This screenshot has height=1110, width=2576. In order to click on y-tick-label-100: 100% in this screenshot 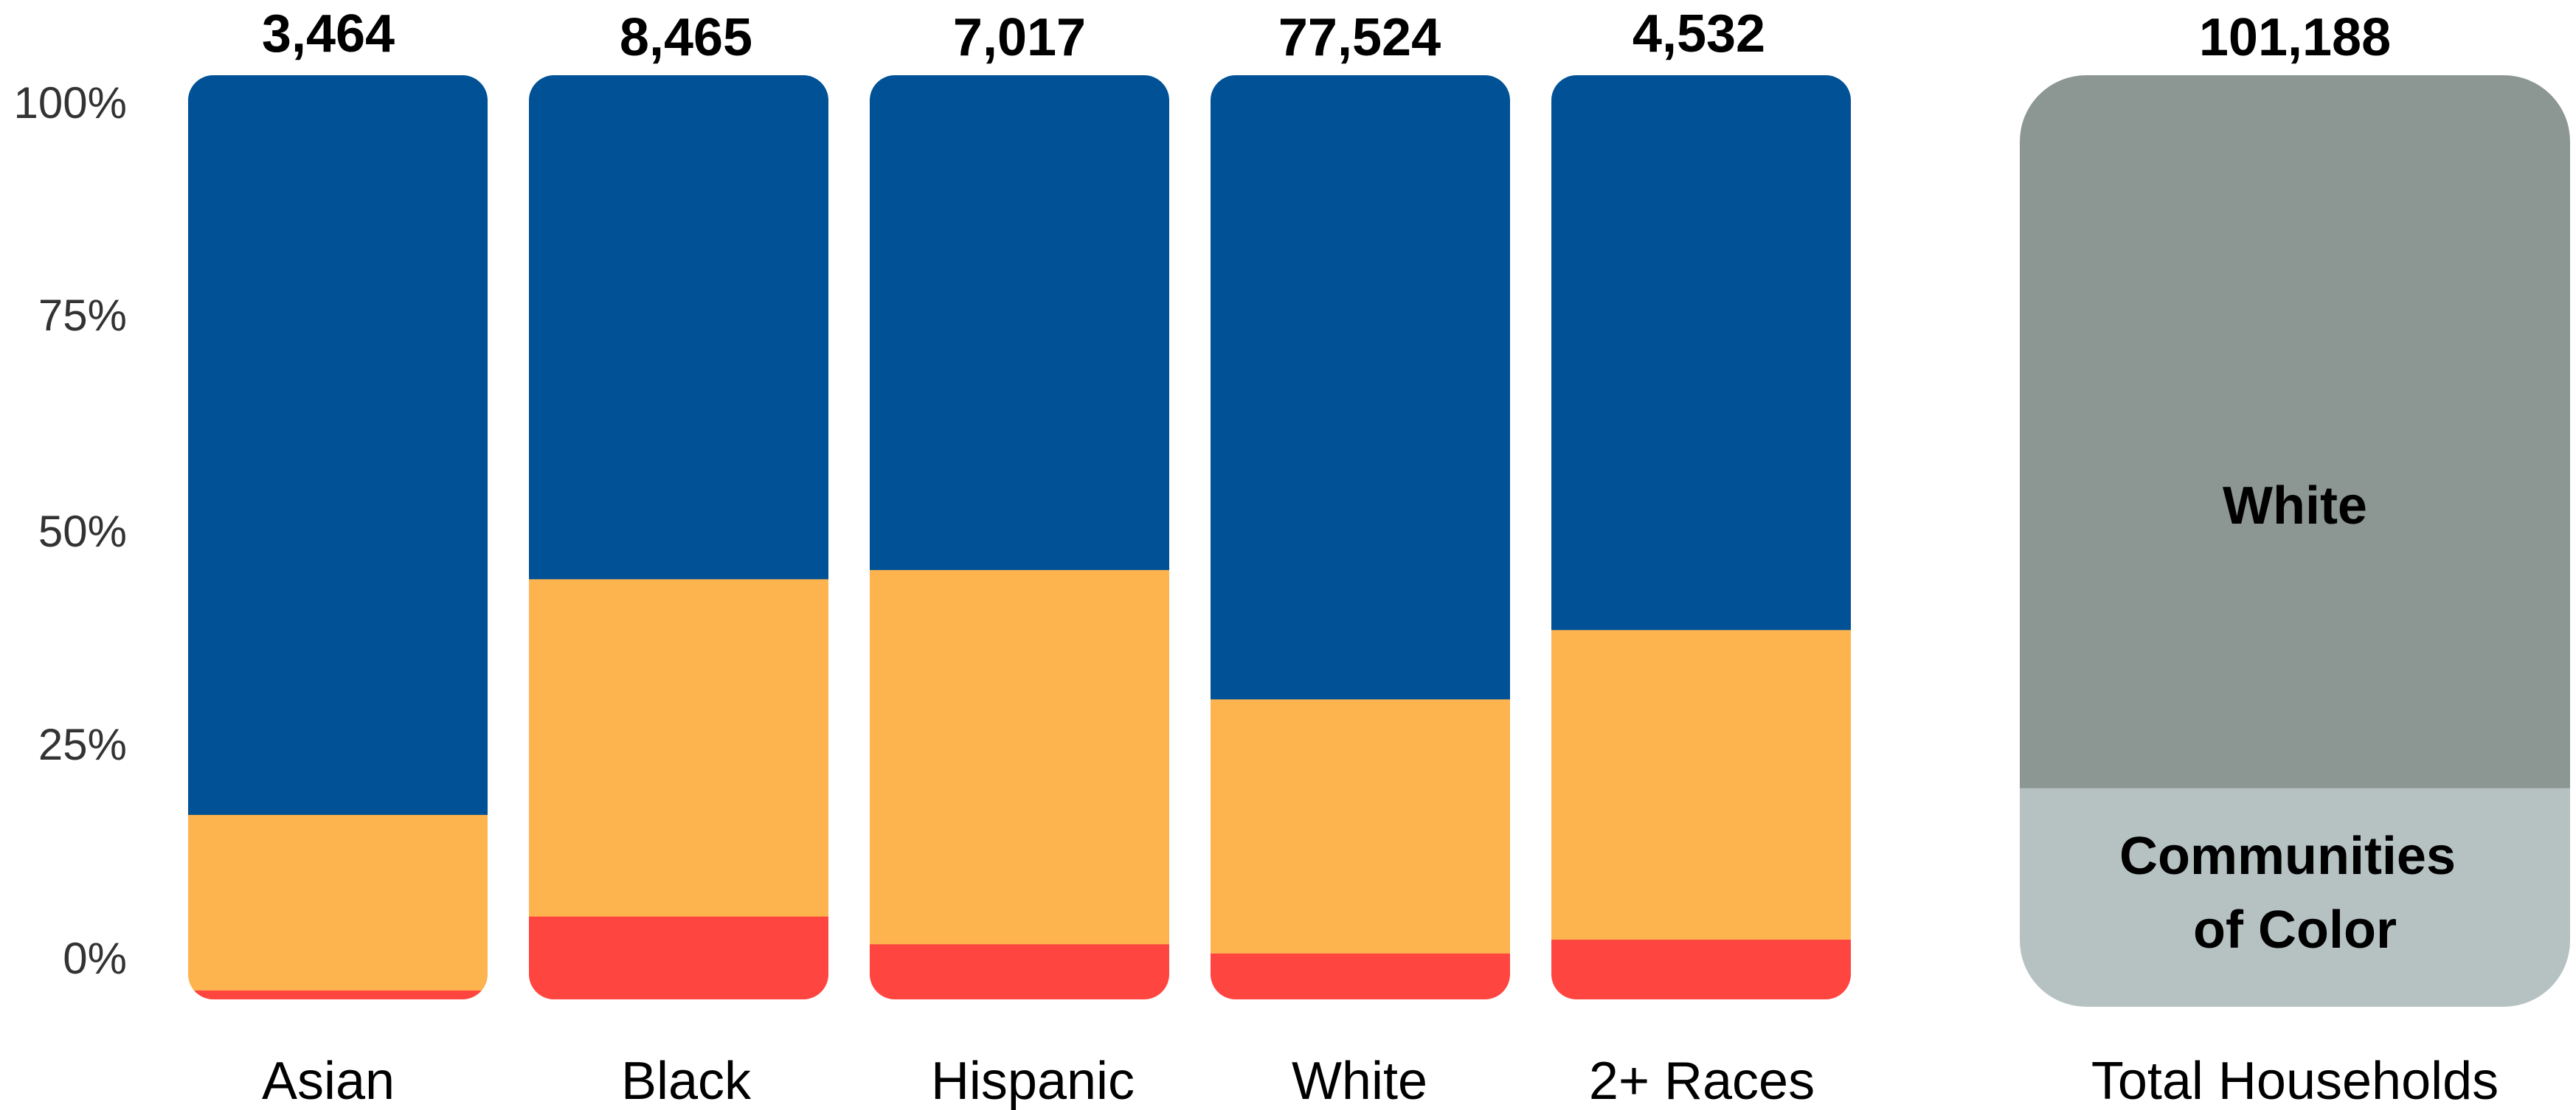, I will do `click(70, 103)`.